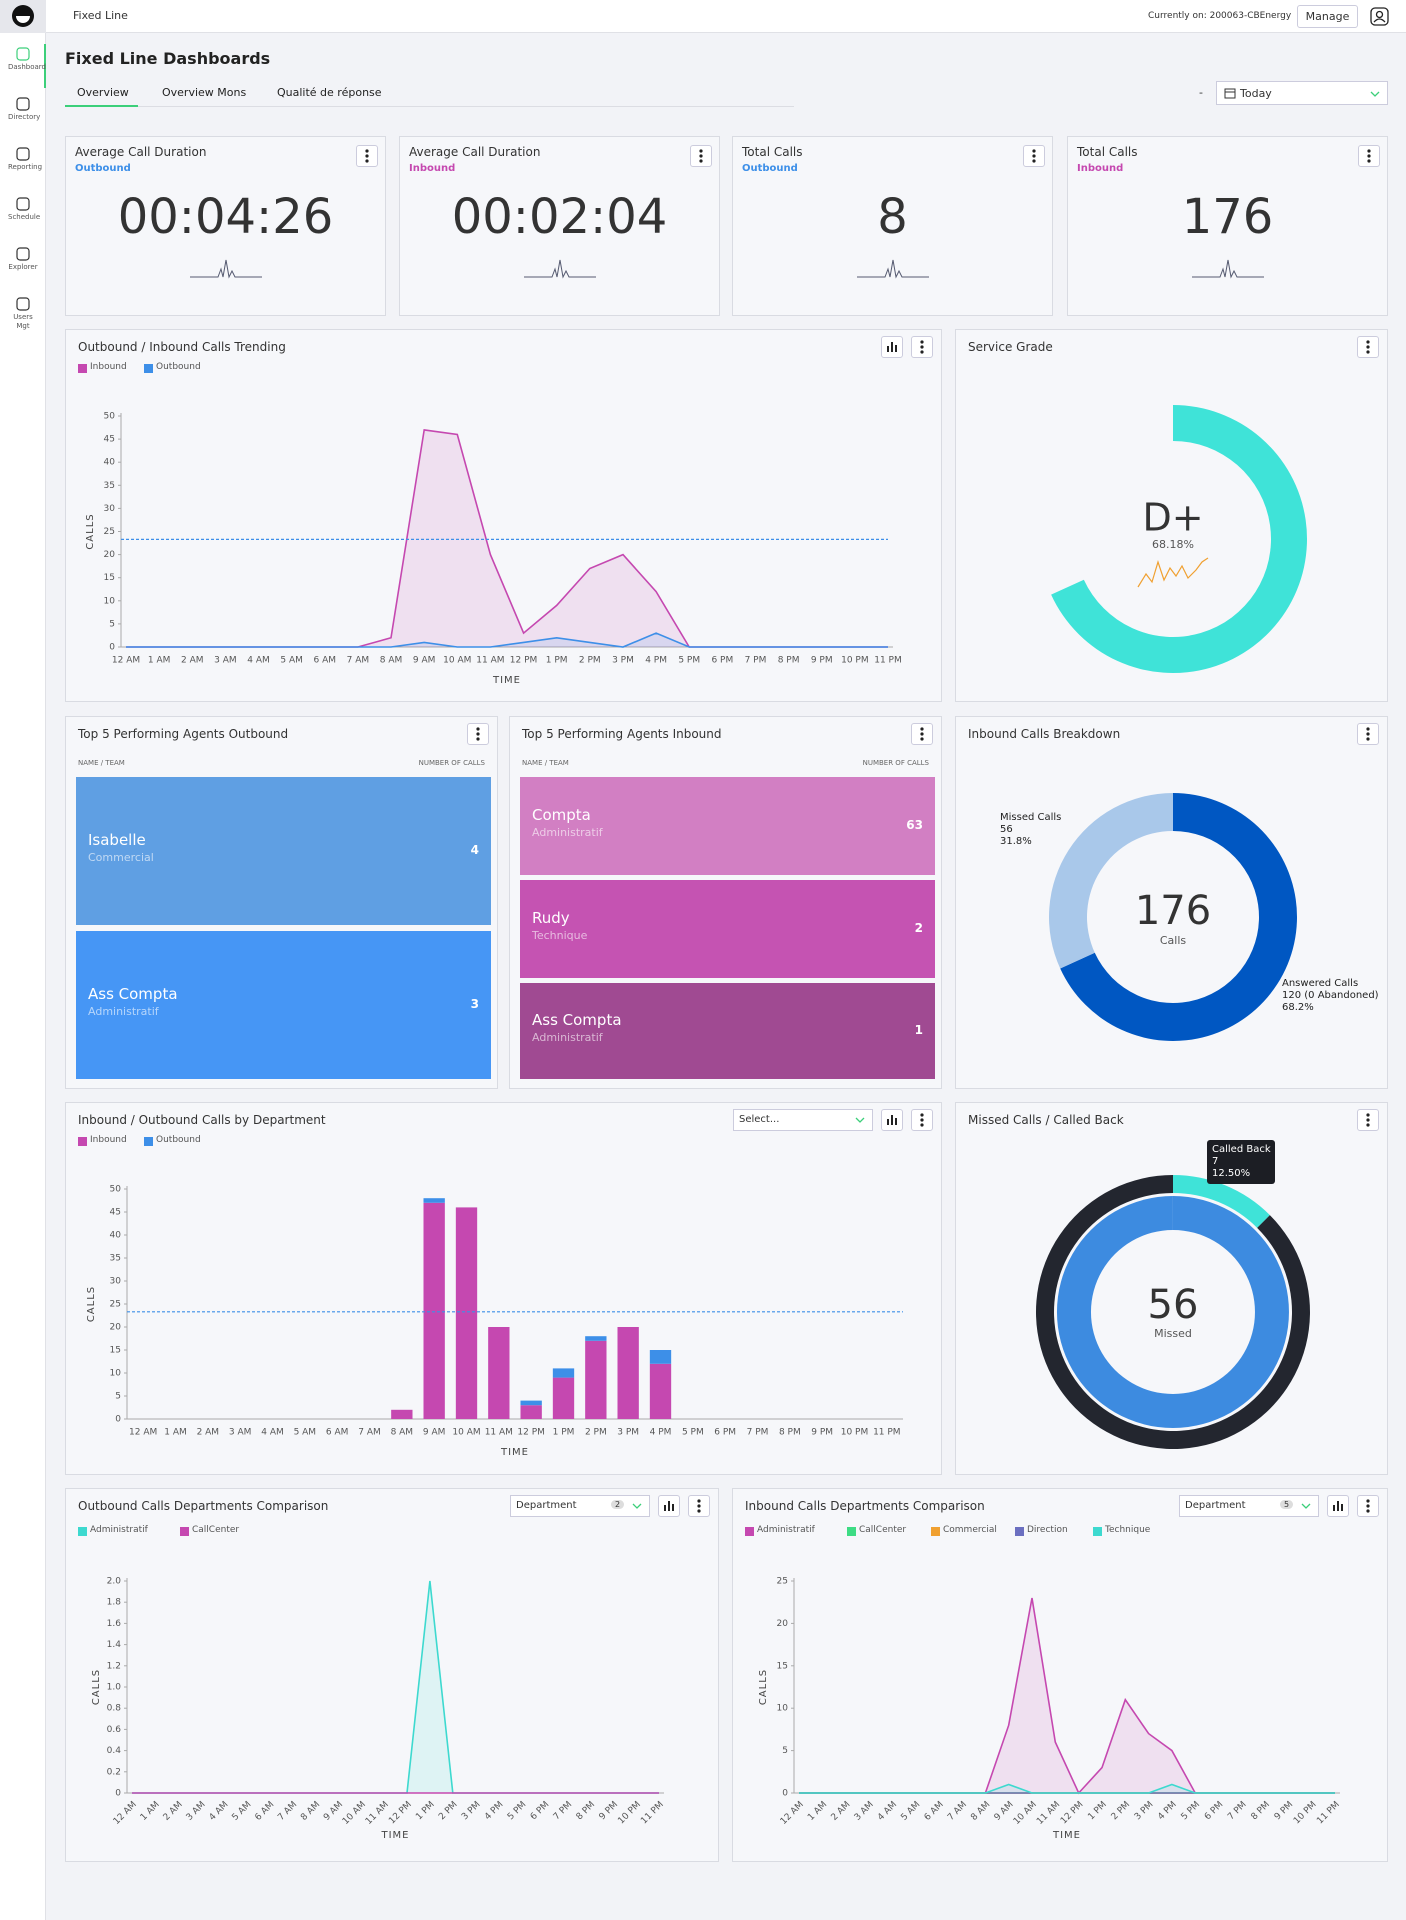 The width and height of the screenshot is (1406, 1920). I want to click on slice-label: Missed Calls, so click(1030, 817).